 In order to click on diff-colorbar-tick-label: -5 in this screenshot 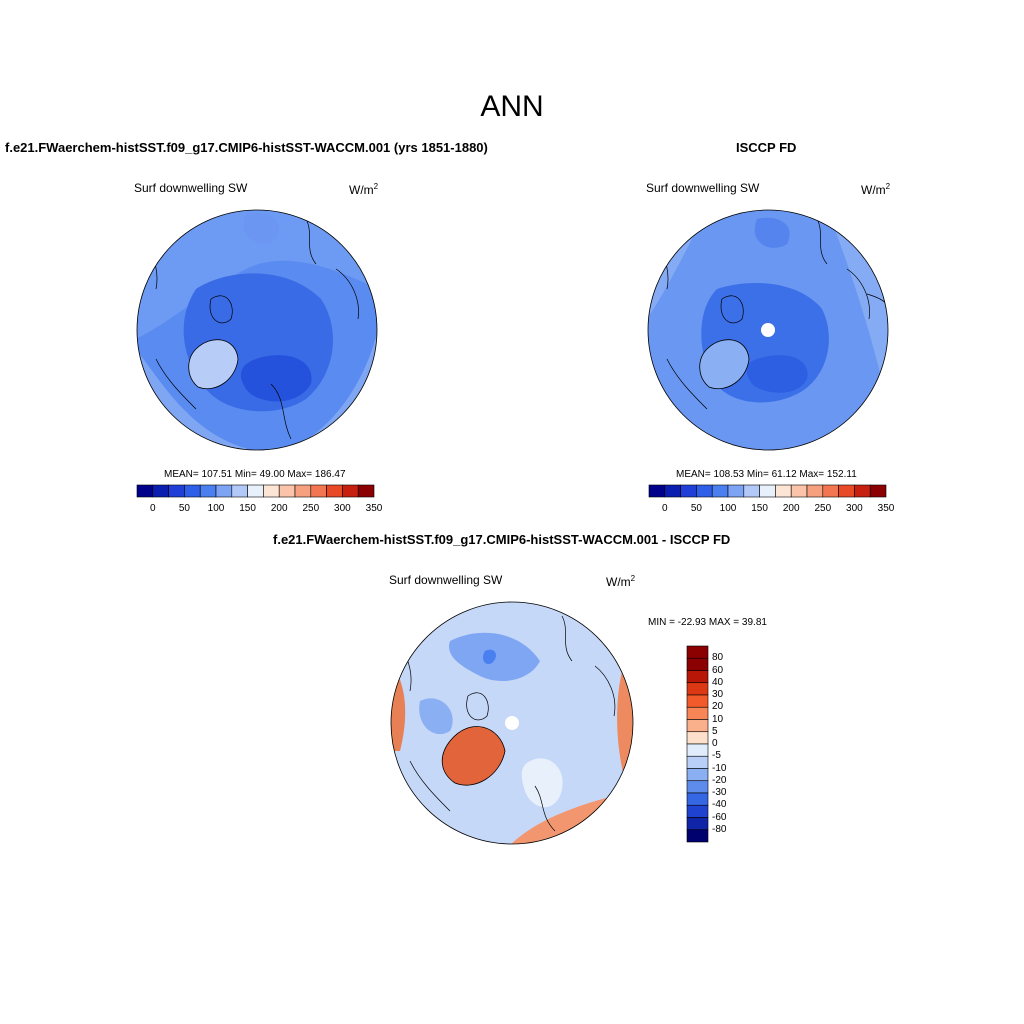, I will do `click(716, 756)`.